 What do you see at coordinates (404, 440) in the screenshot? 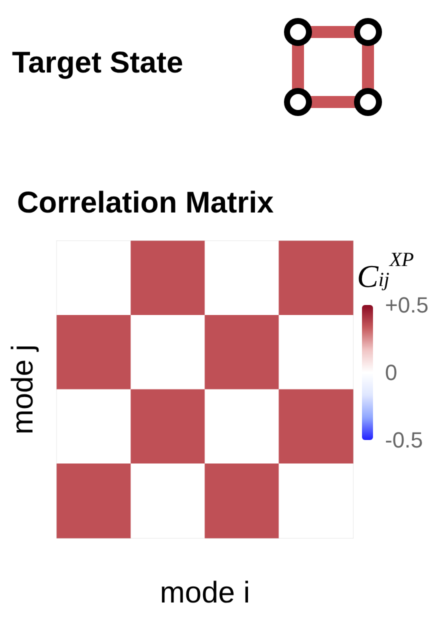
I see `color-bar-label: -0.5` at bounding box center [404, 440].